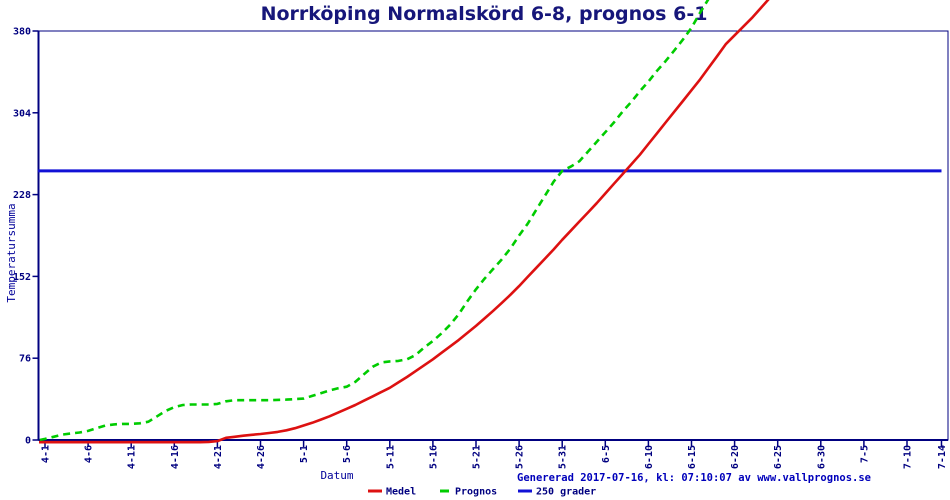 The height and width of the screenshot is (500, 950). Describe the element at coordinates (132, 457) in the screenshot. I see `x-tick-label: 4-11` at that location.